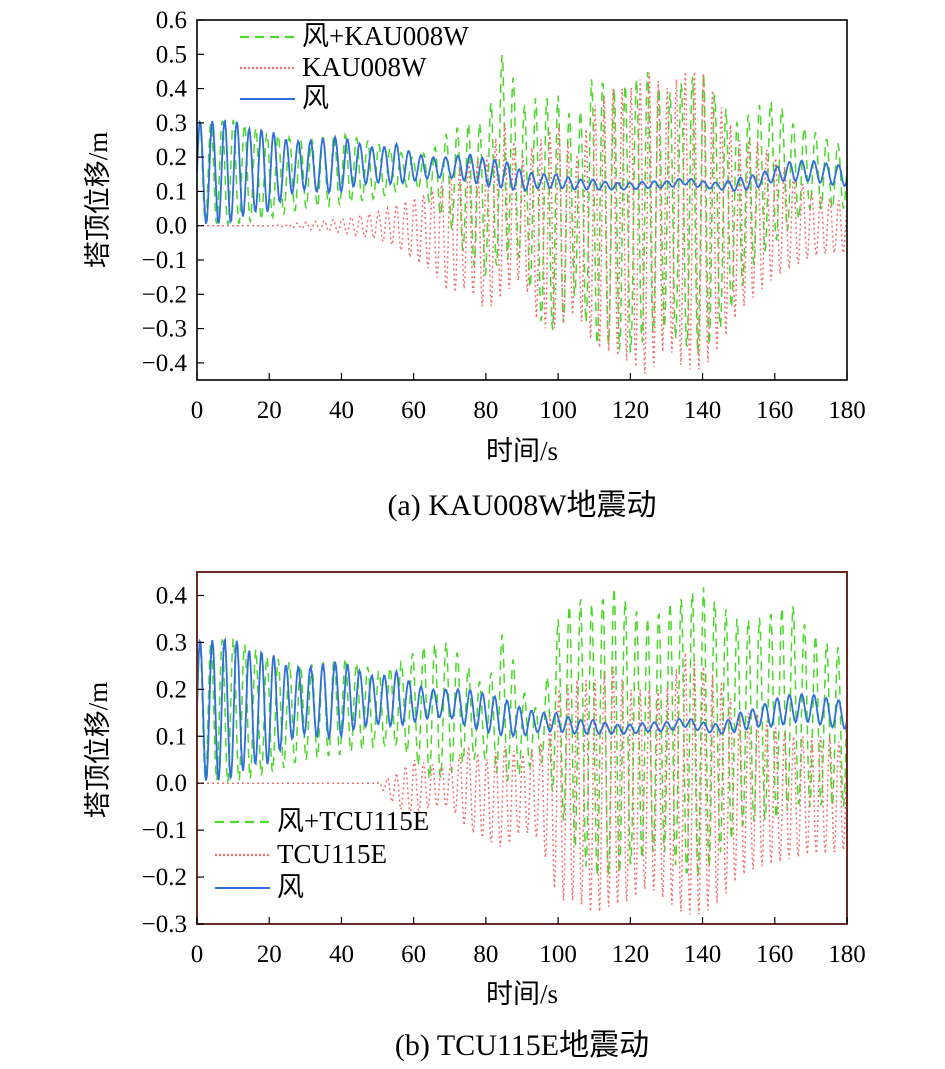  I want to click on chart-b-xtick-label: 180, so click(847, 954).